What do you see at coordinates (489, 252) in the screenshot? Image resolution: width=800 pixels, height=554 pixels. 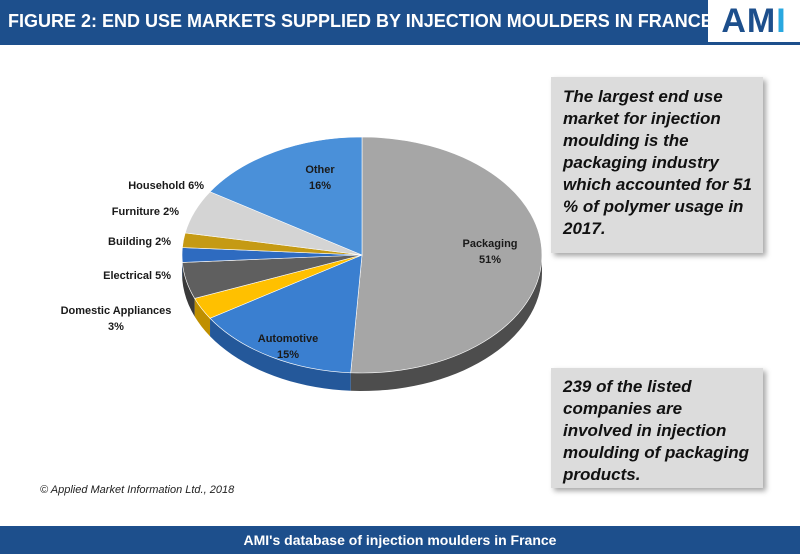 I see `label-packaging: Packaging 51%` at bounding box center [489, 252].